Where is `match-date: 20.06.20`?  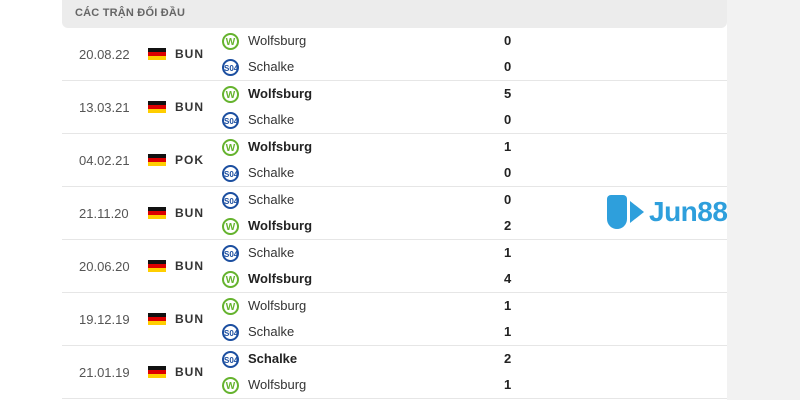
match-date: 20.06.20 is located at coordinates (104, 266).